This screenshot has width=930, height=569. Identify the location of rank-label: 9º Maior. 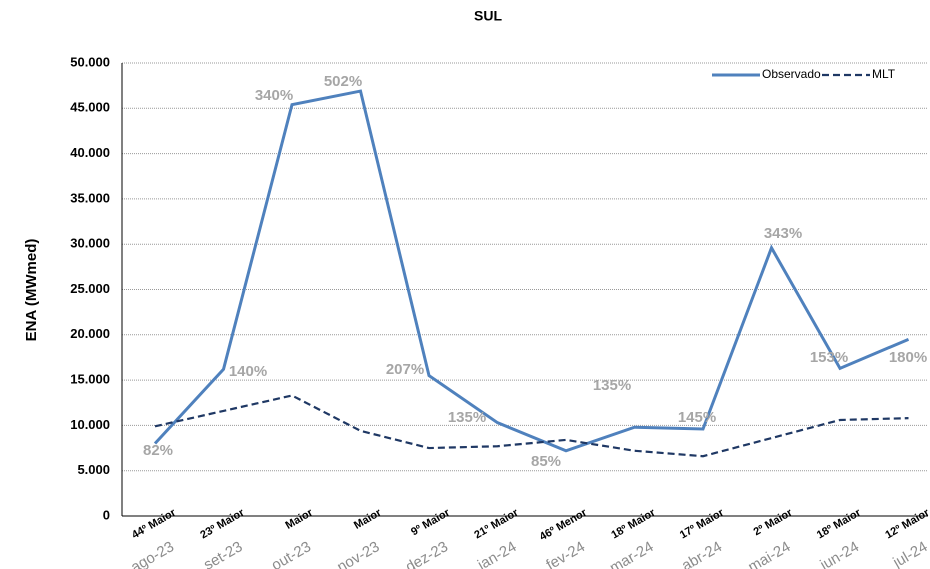
(430, 522).